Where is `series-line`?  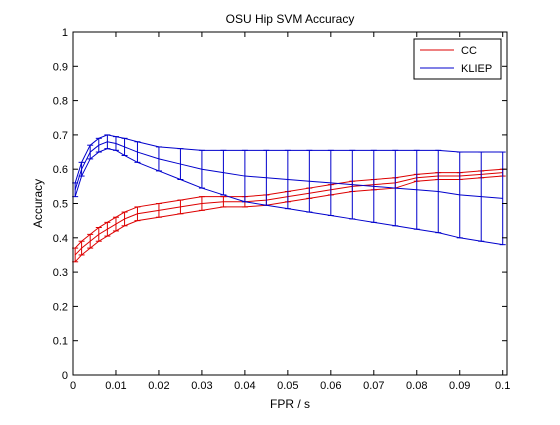 series-line is located at coordinates (288, 170).